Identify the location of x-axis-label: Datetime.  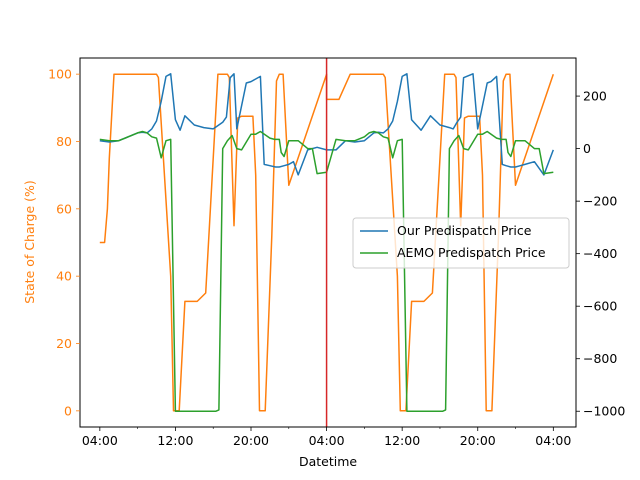
(328, 461).